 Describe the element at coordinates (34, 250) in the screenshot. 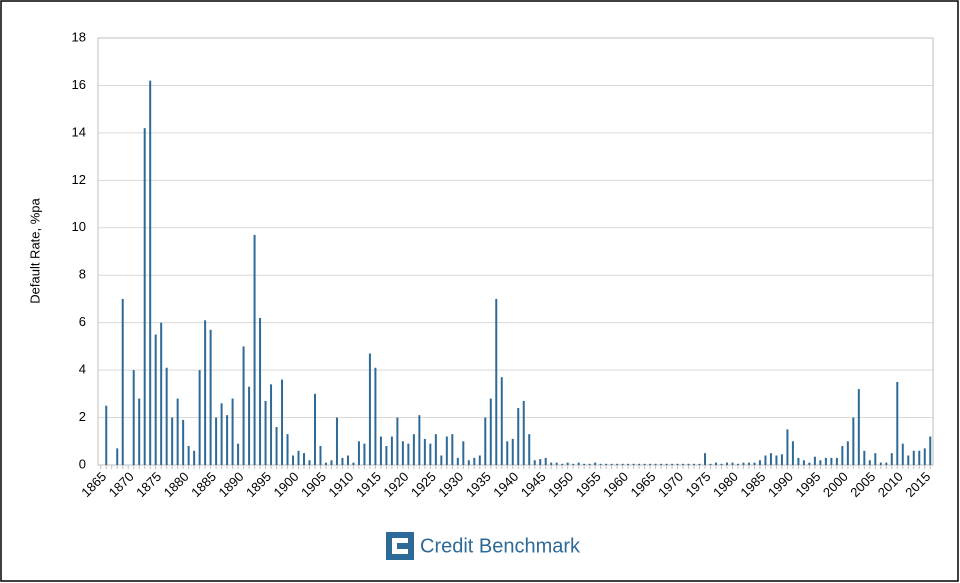

I see `y-axis-label: Default Rate, %pa` at that location.